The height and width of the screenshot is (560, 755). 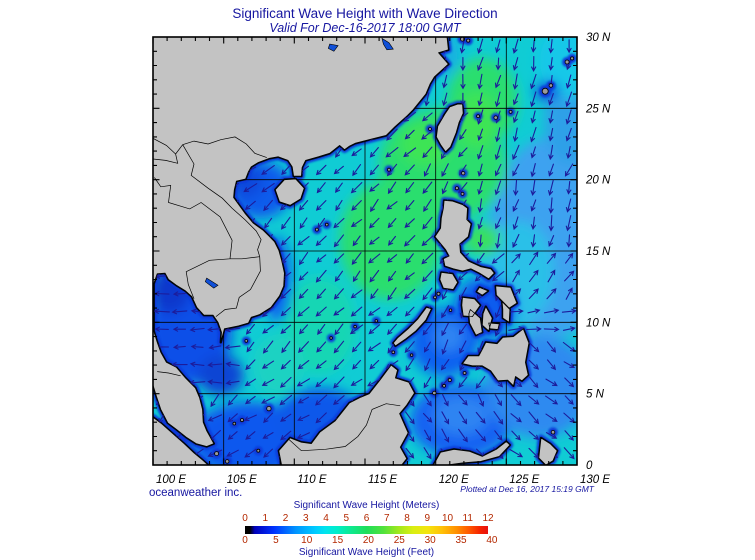 What do you see at coordinates (366, 530) in the screenshot?
I see `colorbar-gradient` at bounding box center [366, 530].